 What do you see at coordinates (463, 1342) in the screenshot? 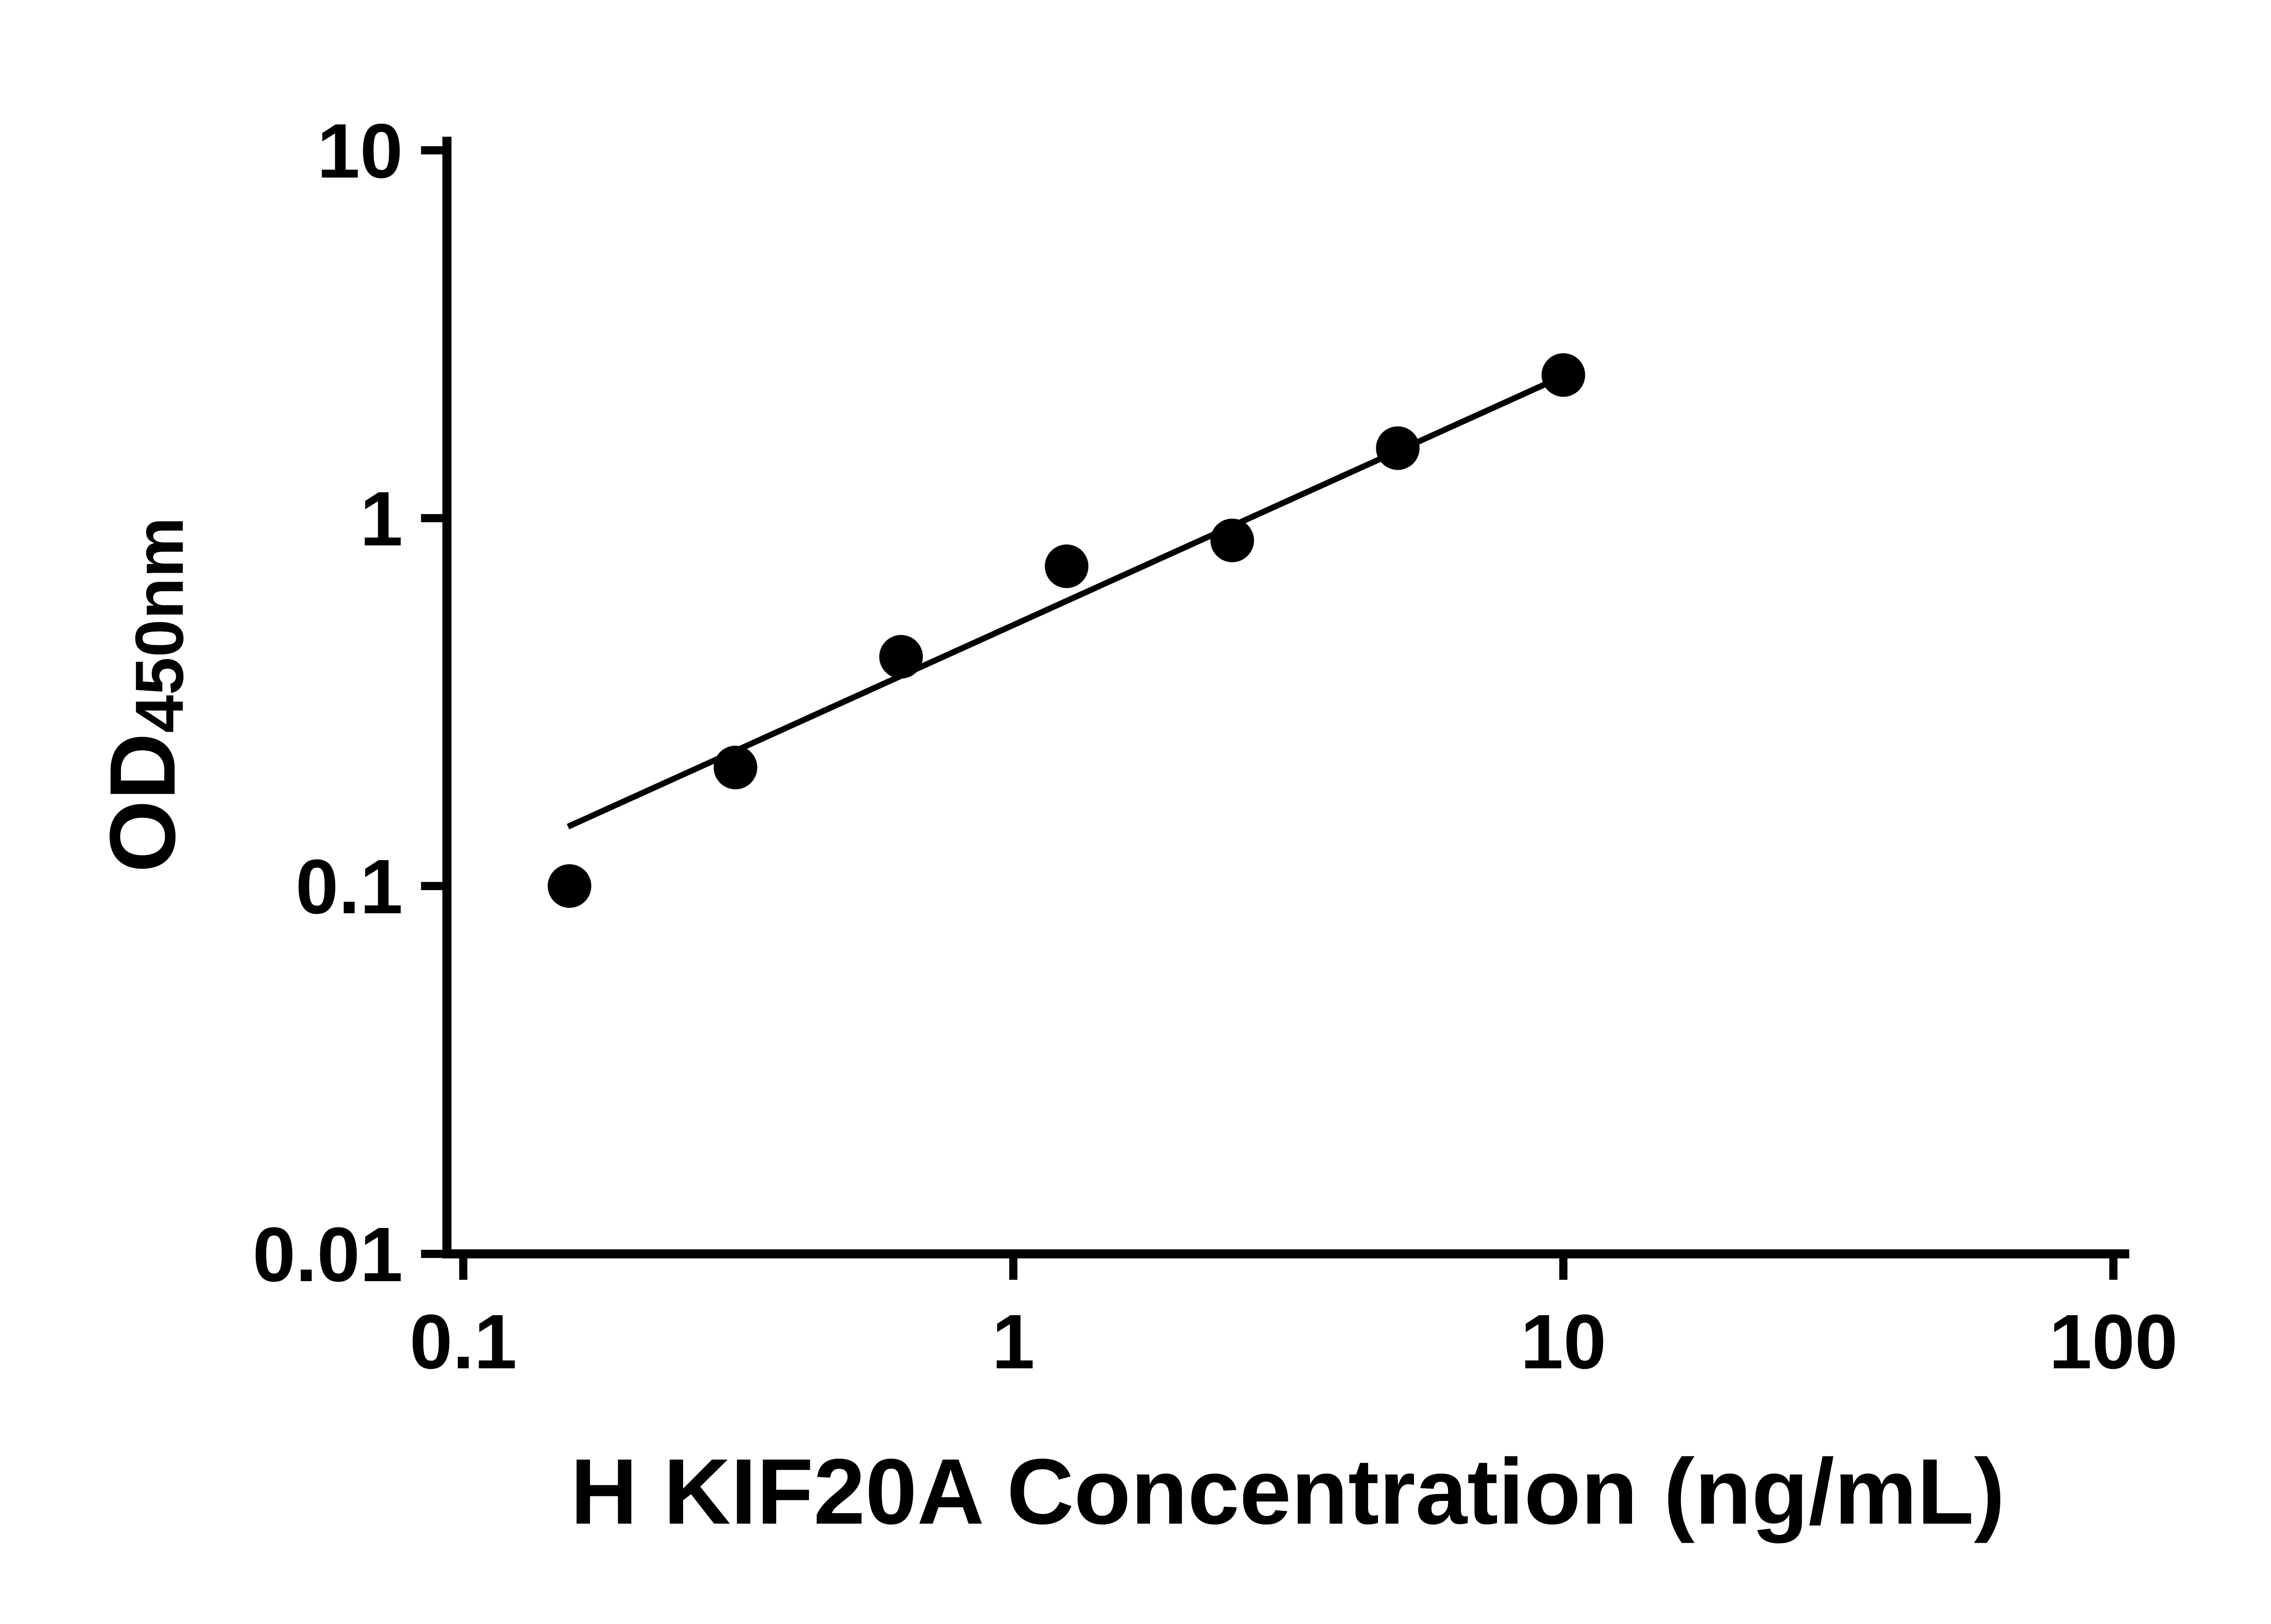
I see `x-tick-label: 0.1` at bounding box center [463, 1342].